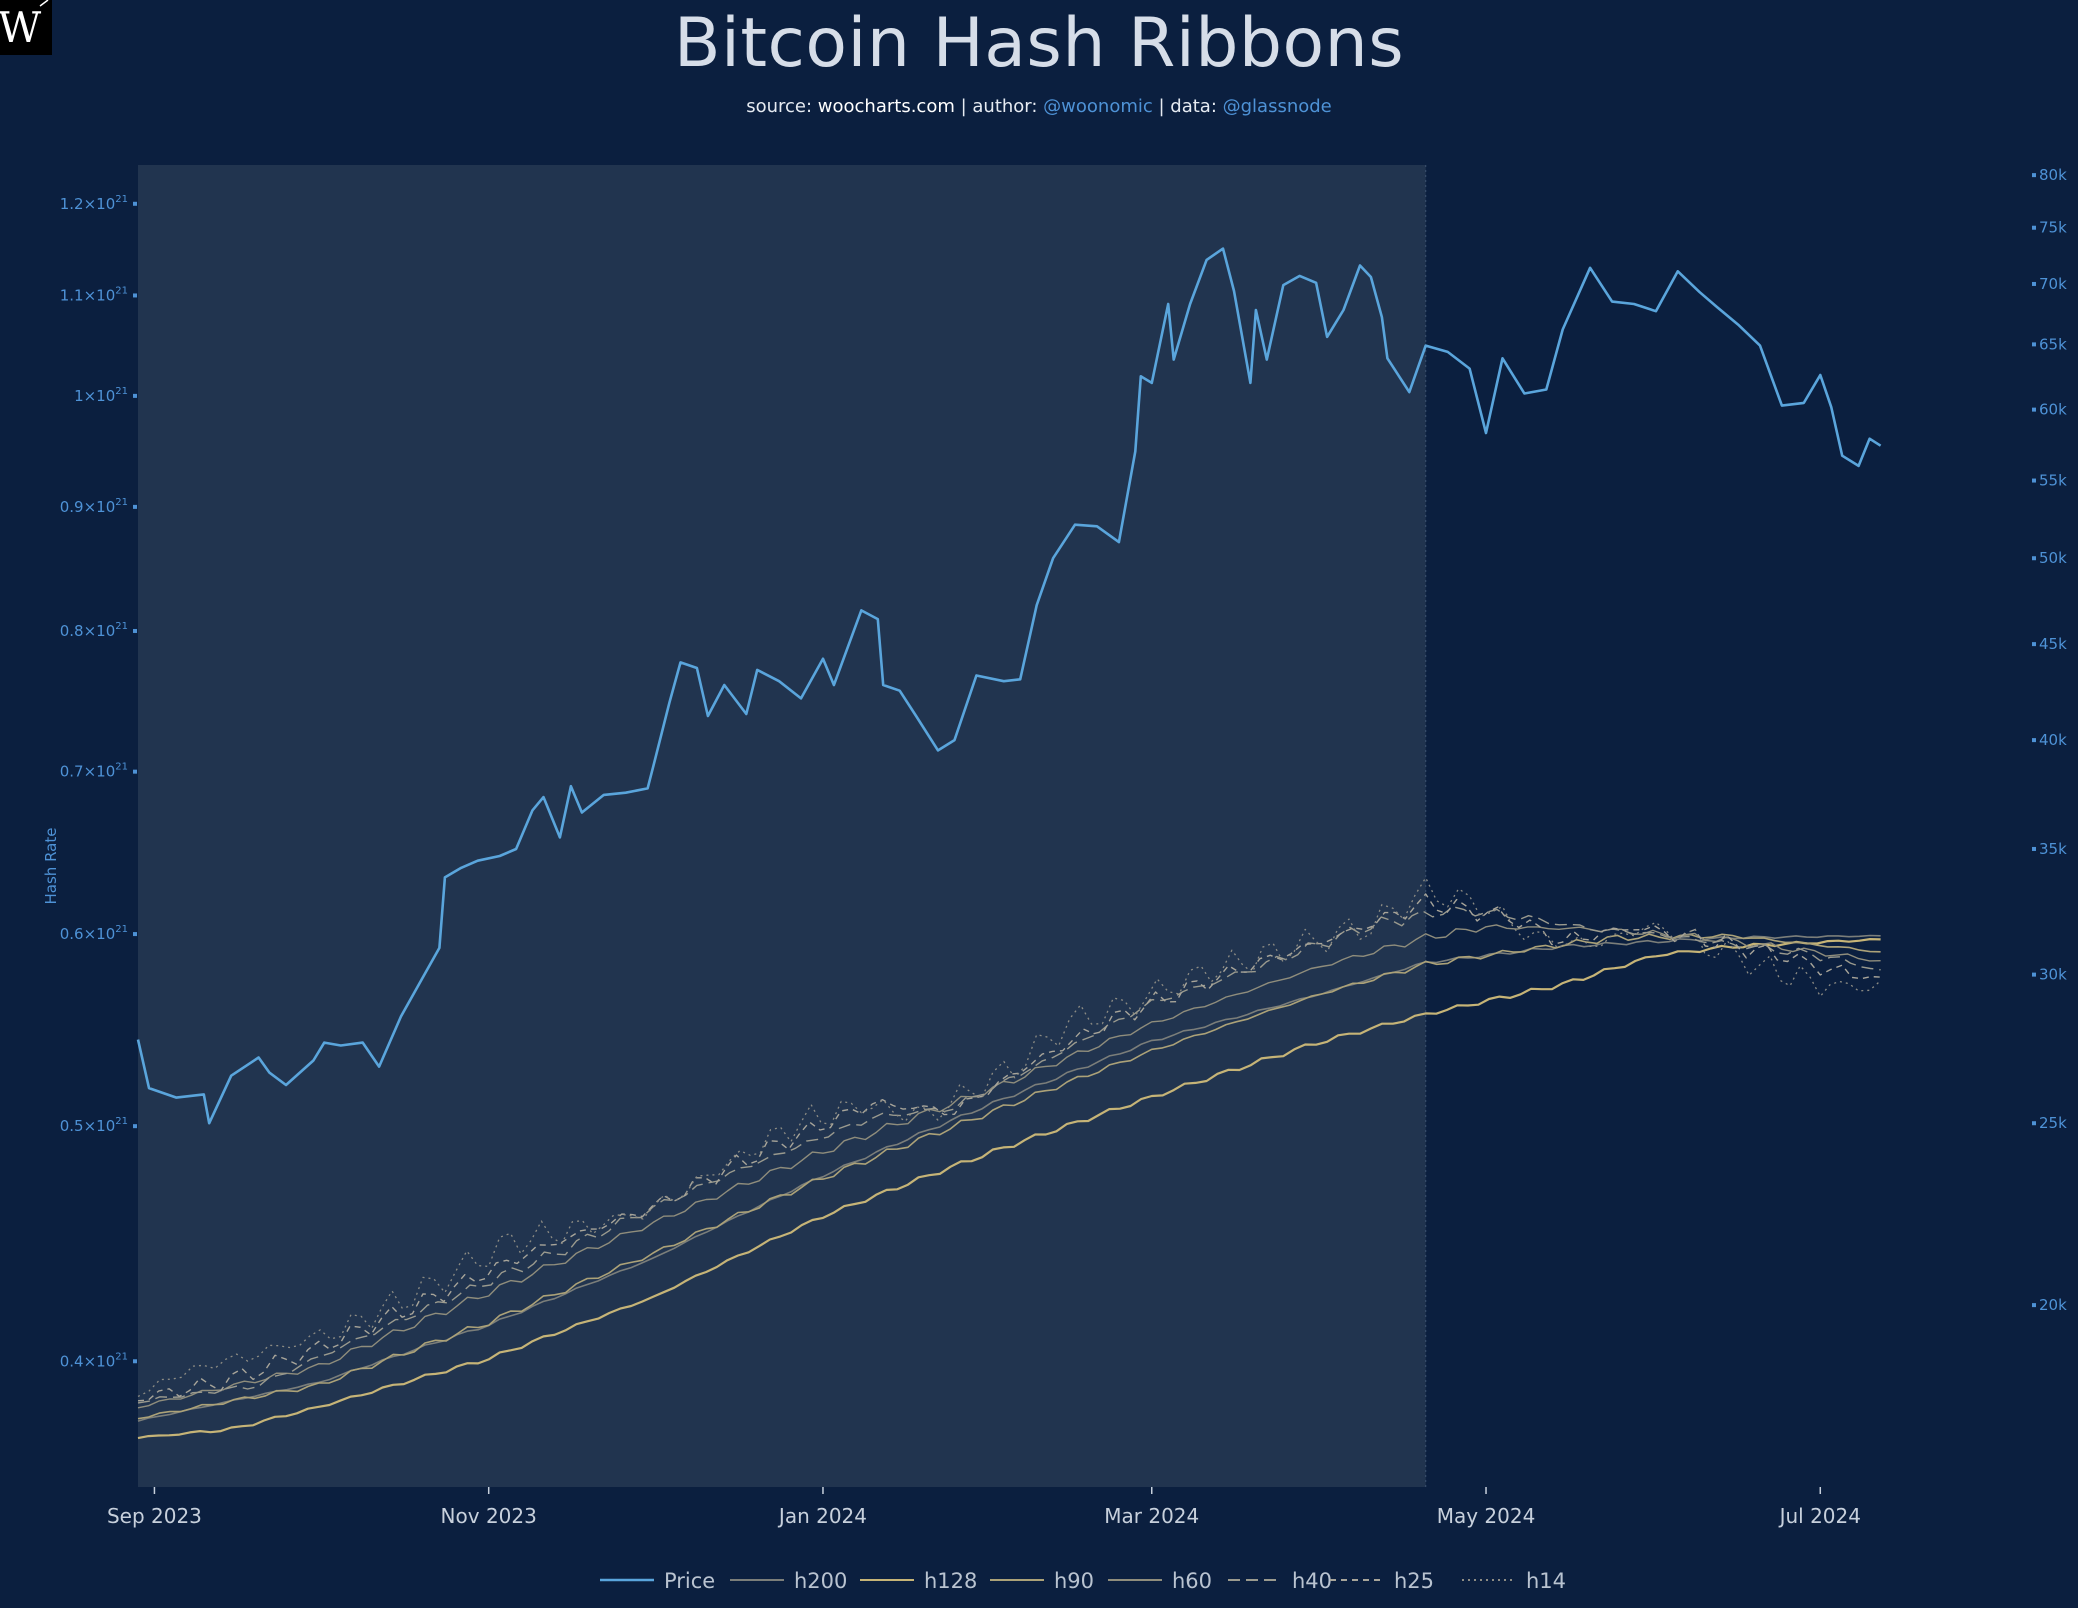  I want to click on legend-label-h14: h14, so click(1546, 1581).